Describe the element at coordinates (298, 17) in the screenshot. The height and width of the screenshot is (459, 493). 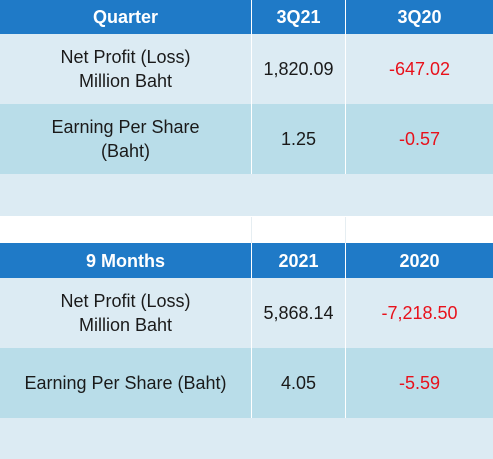
I see `header-cell-current: 3Q21` at that location.